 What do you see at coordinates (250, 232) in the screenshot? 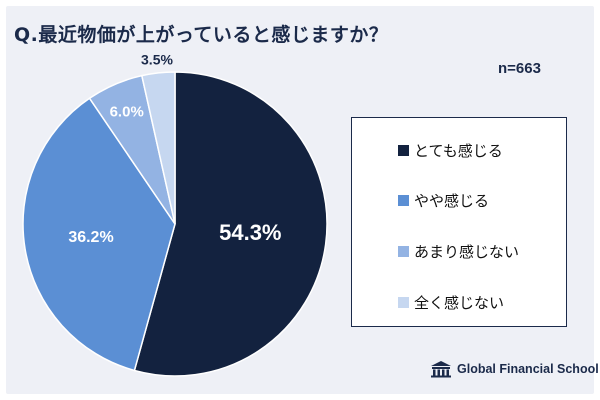
I see `pie-slice-label-1: 54.3%` at bounding box center [250, 232].